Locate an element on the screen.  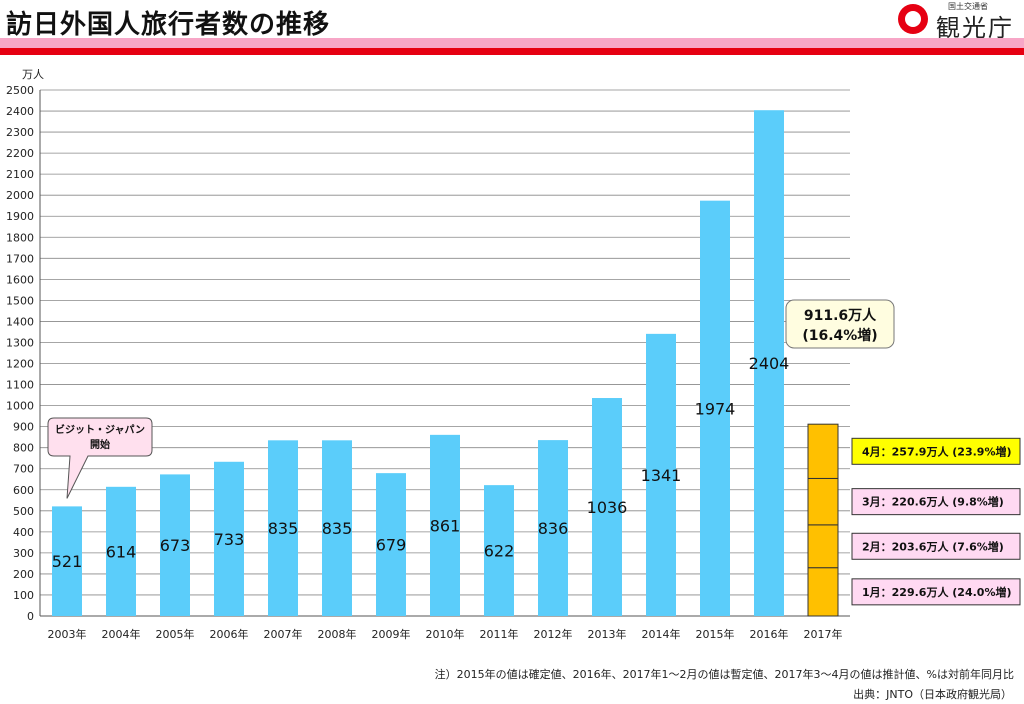
y-tick-label: 1000 is located at coordinates (20, 406).